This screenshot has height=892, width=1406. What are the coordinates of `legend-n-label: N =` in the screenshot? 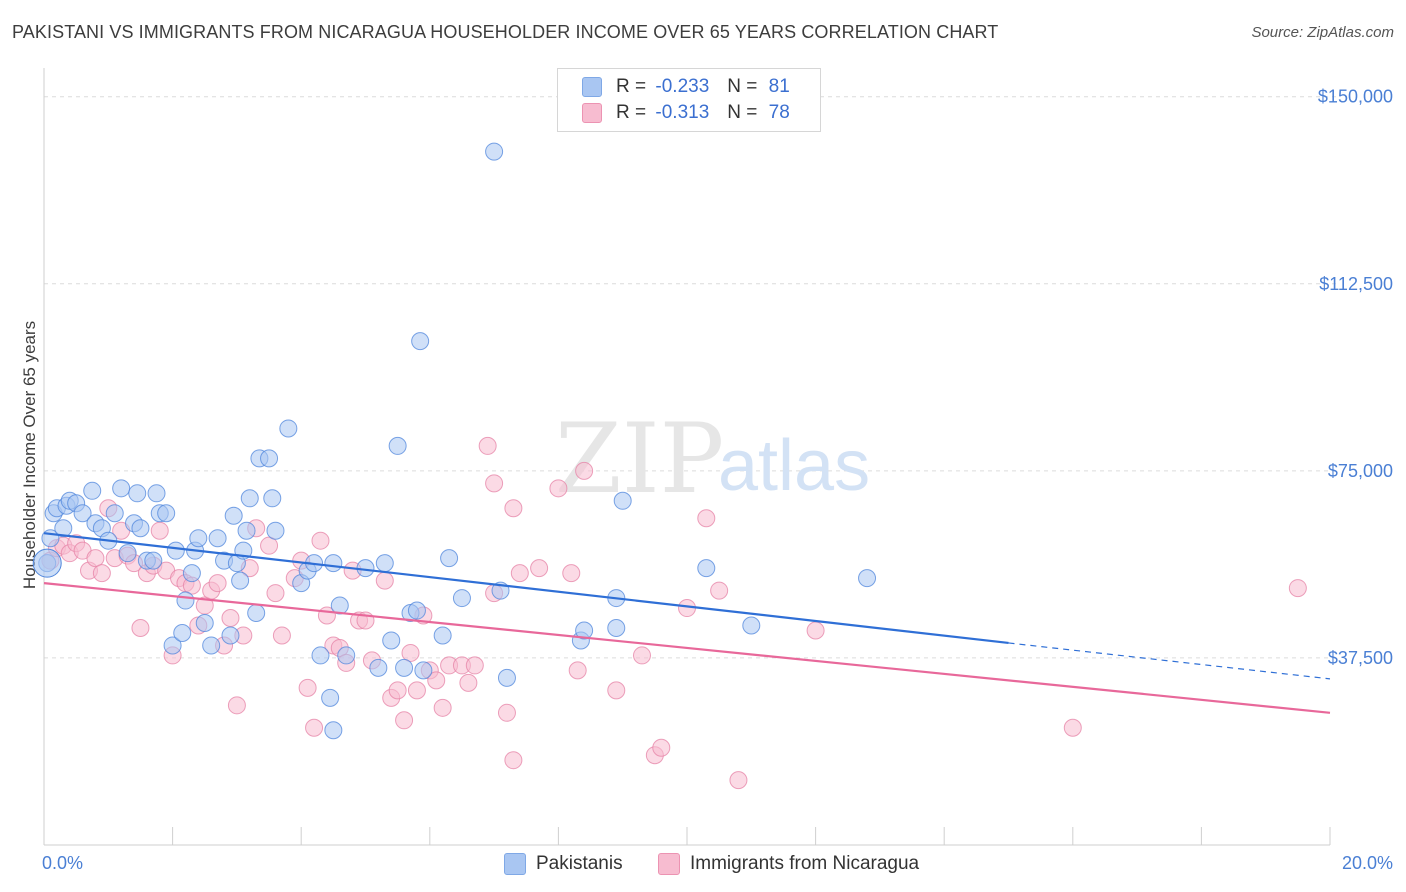 It's located at (742, 112).